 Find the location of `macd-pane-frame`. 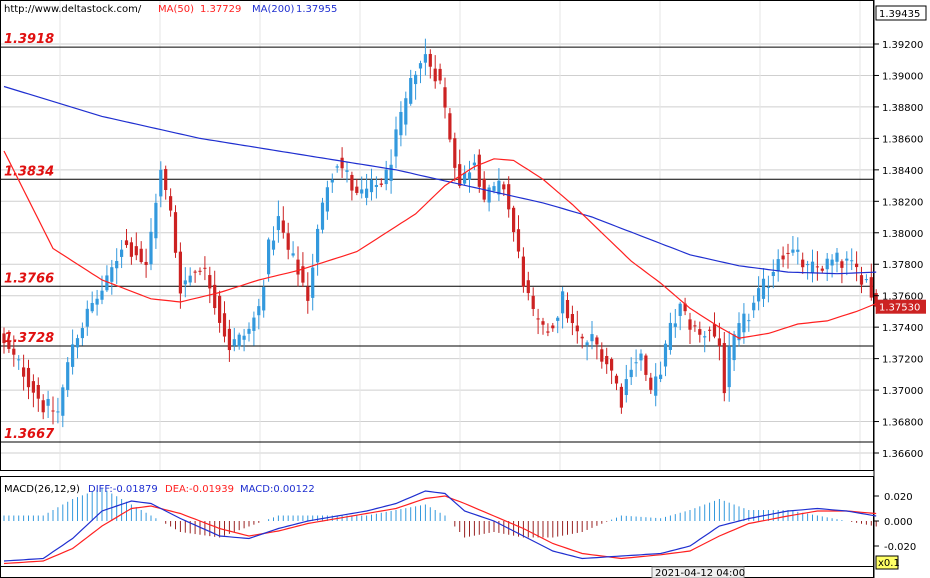

macd-pane-frame is located at coordinates (437, 521).